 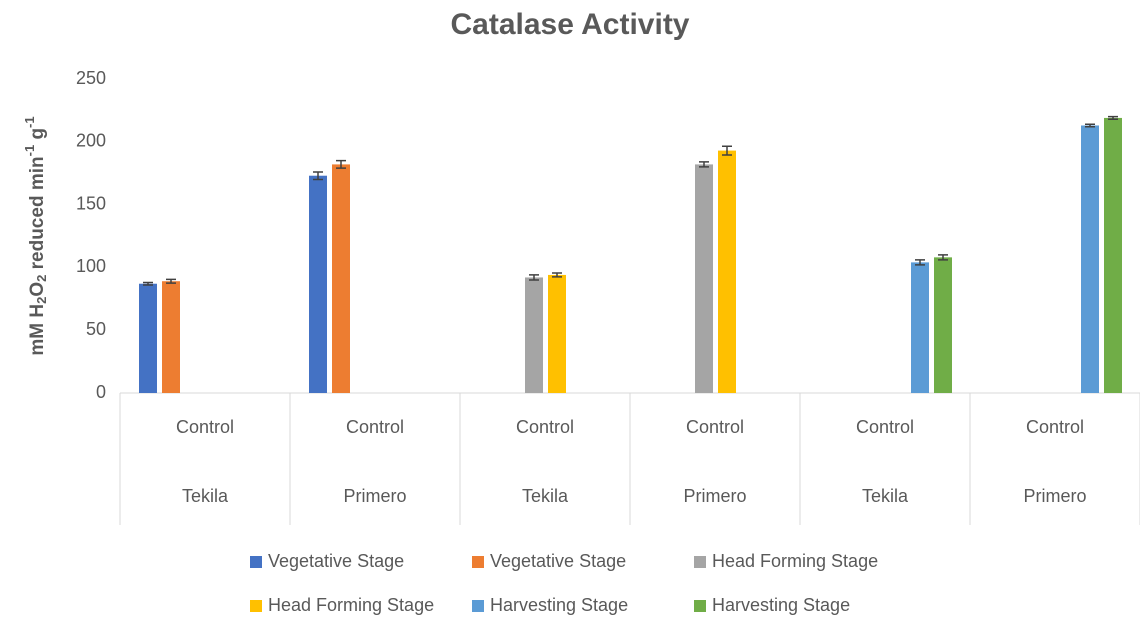 What do you see at coordinates (91, 78) in the screenshot?
I see `y-tick-label: 250` at bounding box center [91, 78].